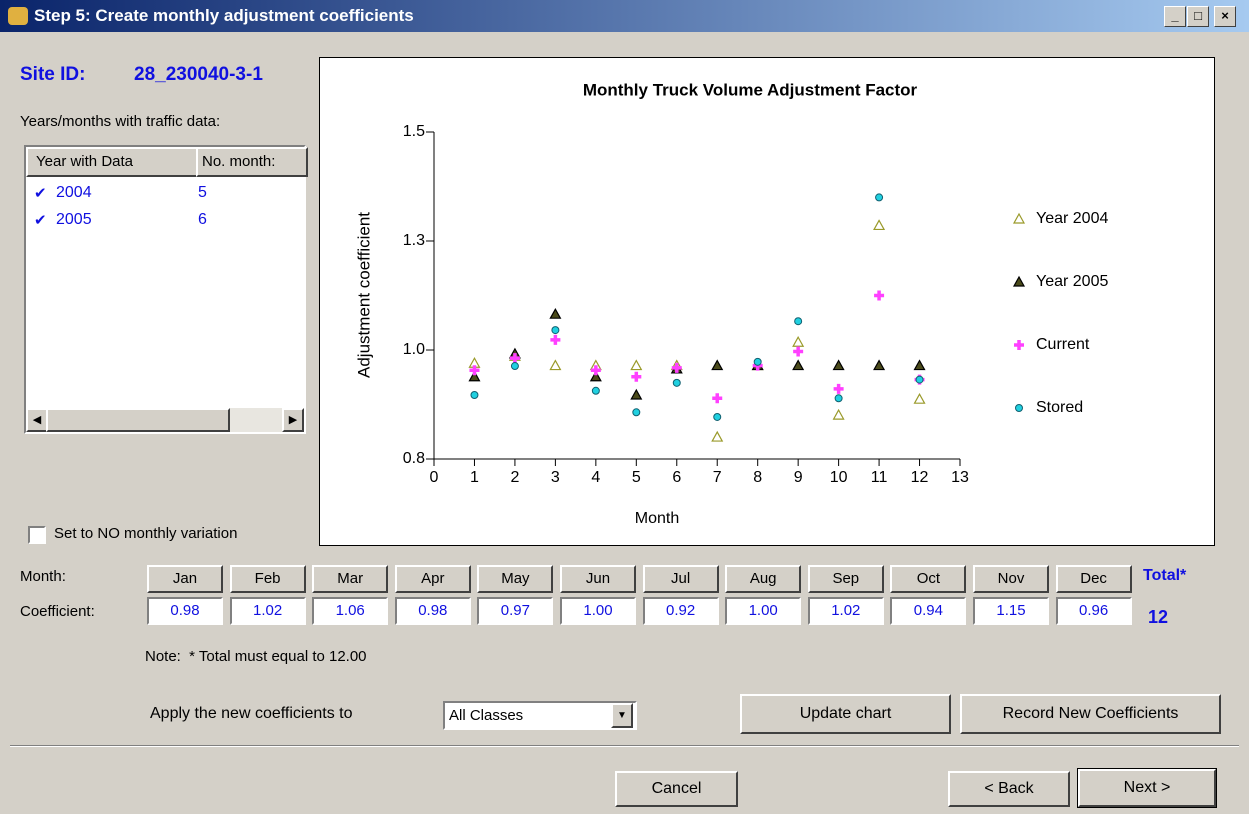  Describe the element at coordinates (57, 611) in the screenshot. I see `coef-row-label: Coefficient:` at that location.